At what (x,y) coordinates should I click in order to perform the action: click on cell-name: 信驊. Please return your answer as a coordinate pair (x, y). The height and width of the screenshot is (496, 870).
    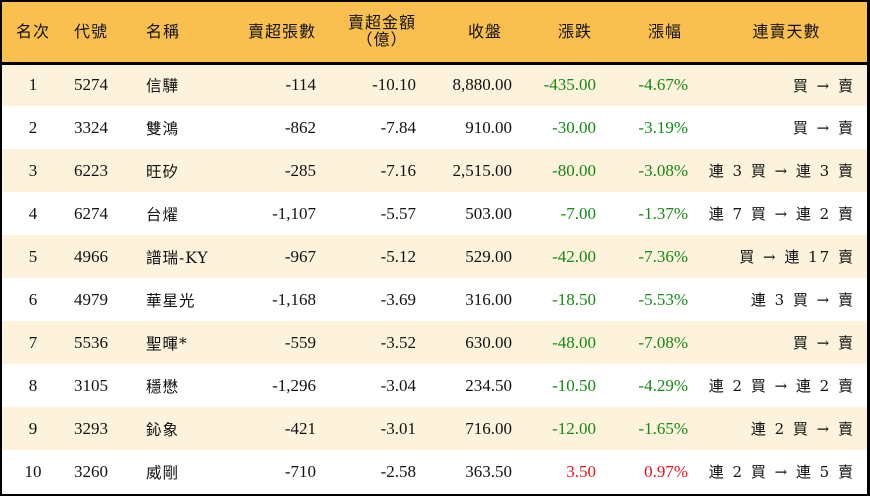
    Looking at the image, I should click on (163, 86).